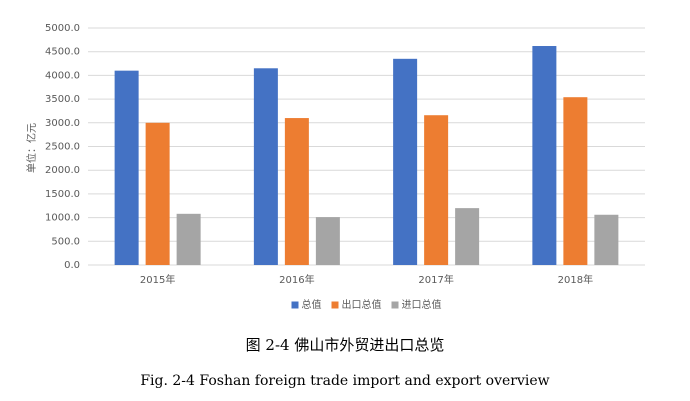 This screenshot has width=690, height=401. What do you see at coordinates (72, 265) in the screenshot?
I see `y-tick-label: 0.0` at bounding box center [72, 265].